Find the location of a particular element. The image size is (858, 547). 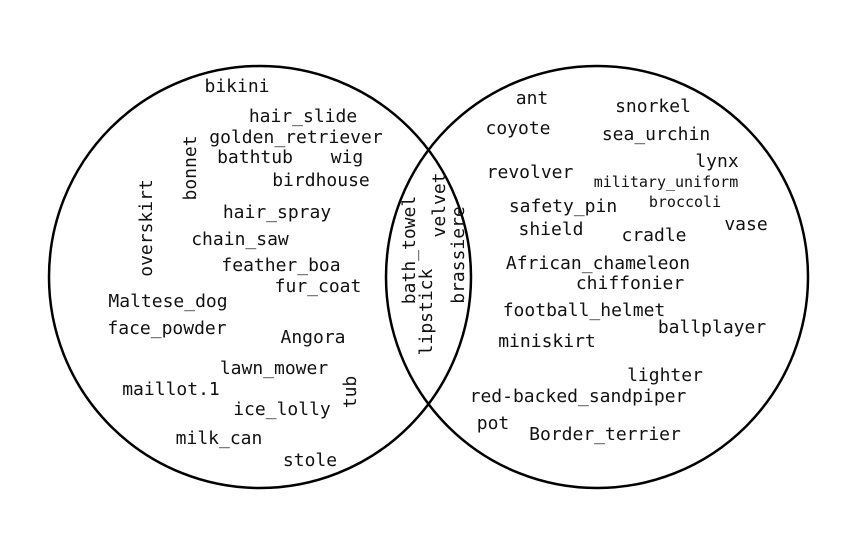

right-word: pot is located at coordinates (493, 423).